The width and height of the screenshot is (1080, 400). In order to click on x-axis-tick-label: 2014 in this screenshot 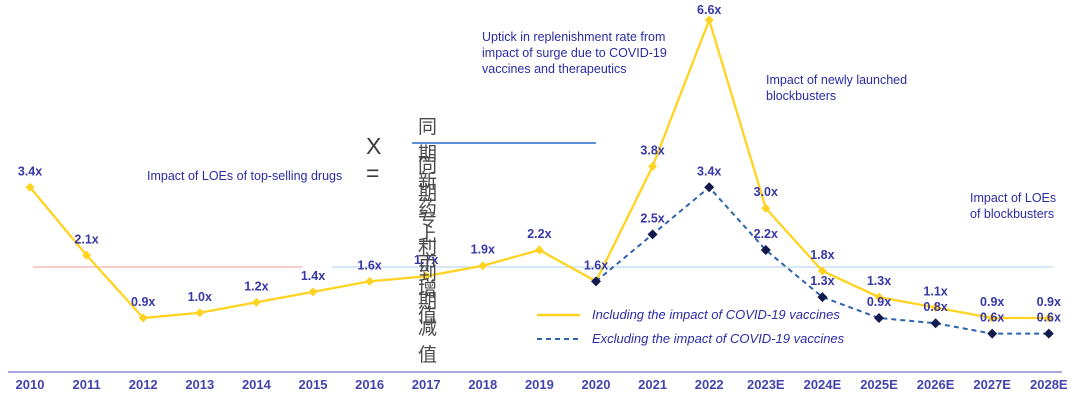, I will do `click(257, 384)`.